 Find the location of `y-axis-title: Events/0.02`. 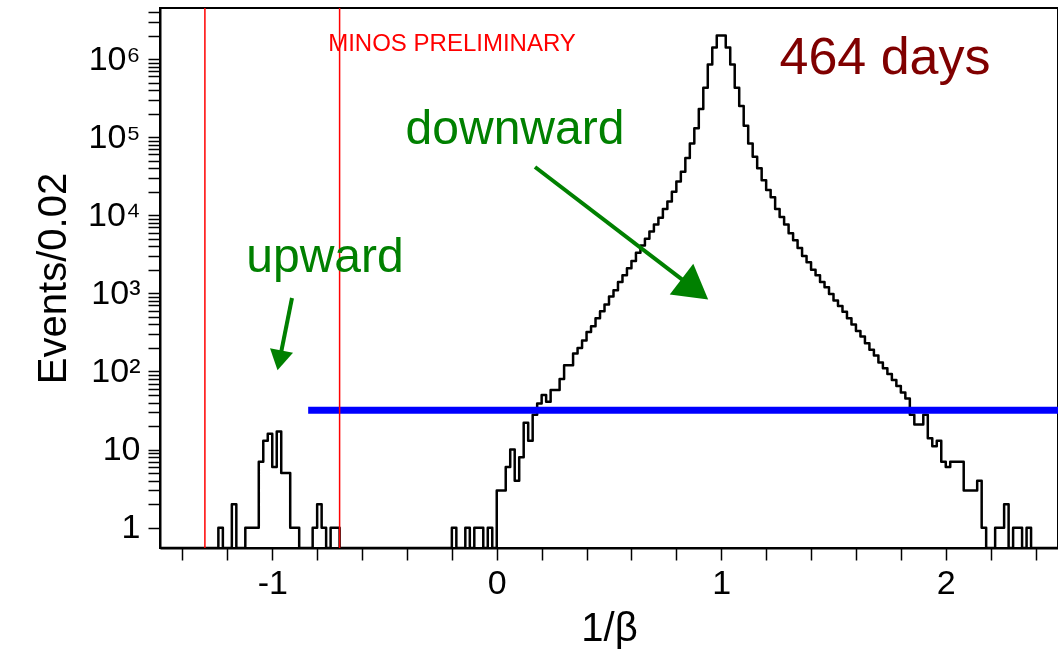

y-axis-title: Events/0.02 is located at coordinates (52, 278).